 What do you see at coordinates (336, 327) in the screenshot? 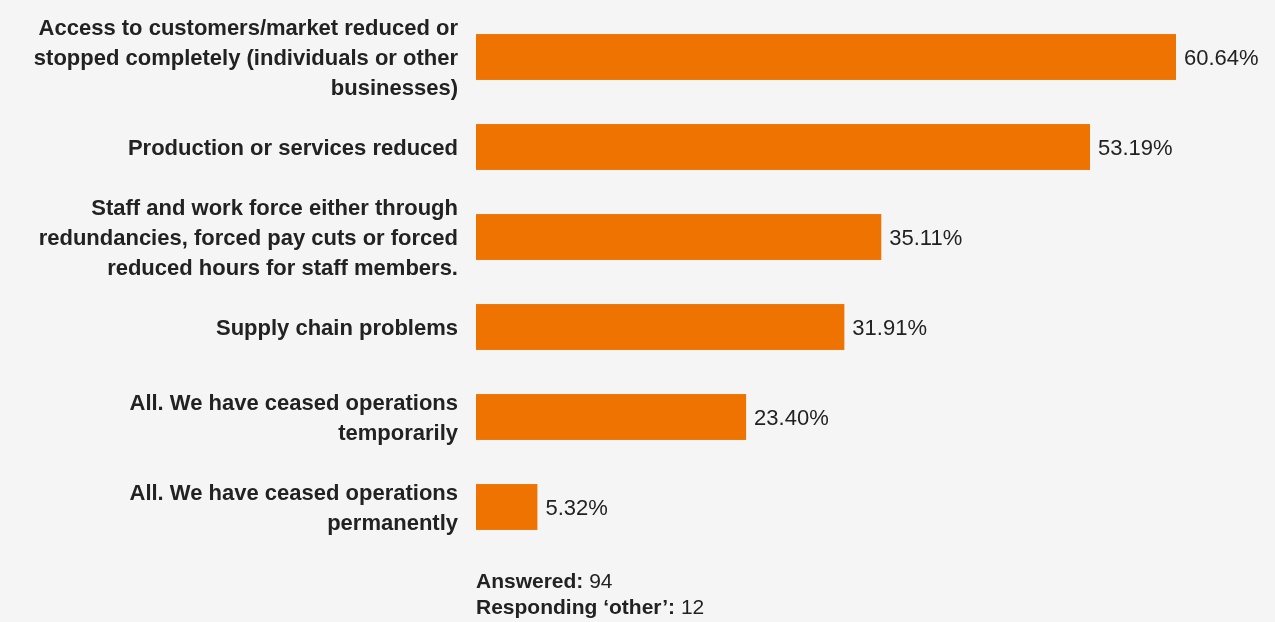
I see `y-tick-label: Supply chain problems` at bounding box center [336, 327].